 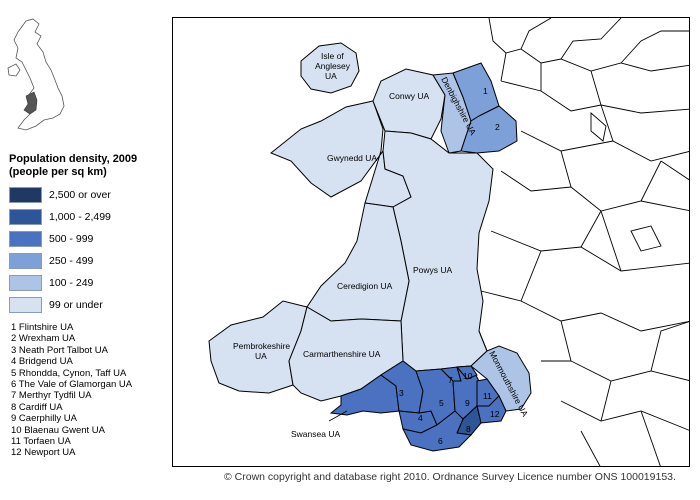 What do you see at coordinates (42, 362) in the screenshot?
I see `key-item: 4 Bridgend UA` at bounding box center [42, 362].